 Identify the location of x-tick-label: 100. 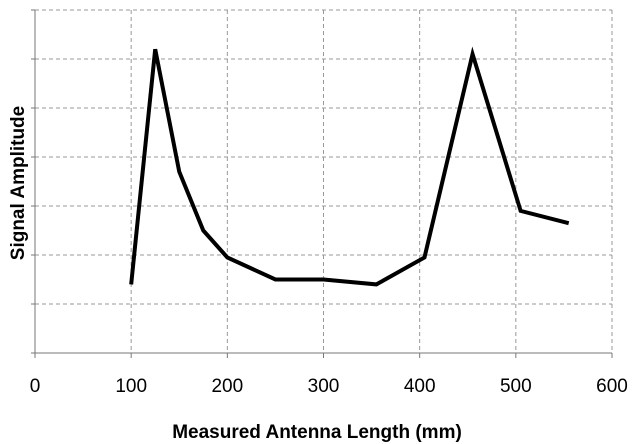
(131, 386).